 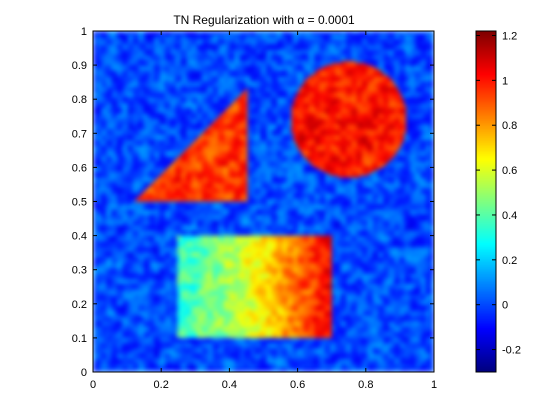 I want to click on y-tick-label: 0.5, so click(x=79, y=203).